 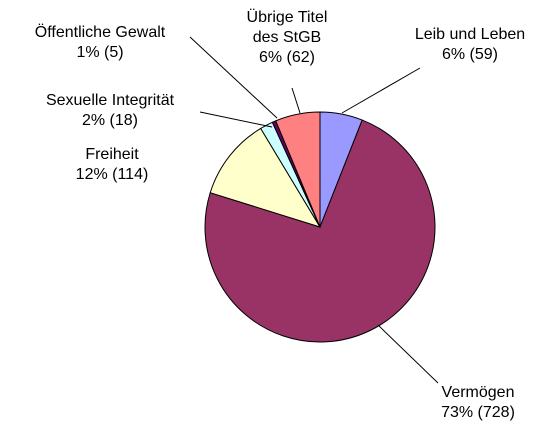 I want to click on slice-label: Übrige Titel des StGB 6% (62), so click(x=287, y=38).